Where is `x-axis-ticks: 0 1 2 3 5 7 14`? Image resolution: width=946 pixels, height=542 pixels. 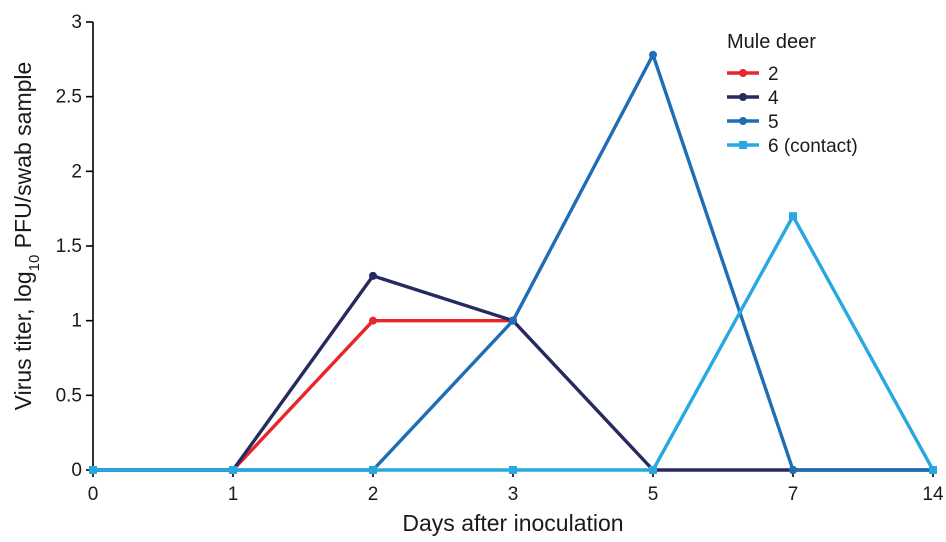
x-axis-ticks: 0 1 2 3 5 7 14 is located at coordinates (516, 487).